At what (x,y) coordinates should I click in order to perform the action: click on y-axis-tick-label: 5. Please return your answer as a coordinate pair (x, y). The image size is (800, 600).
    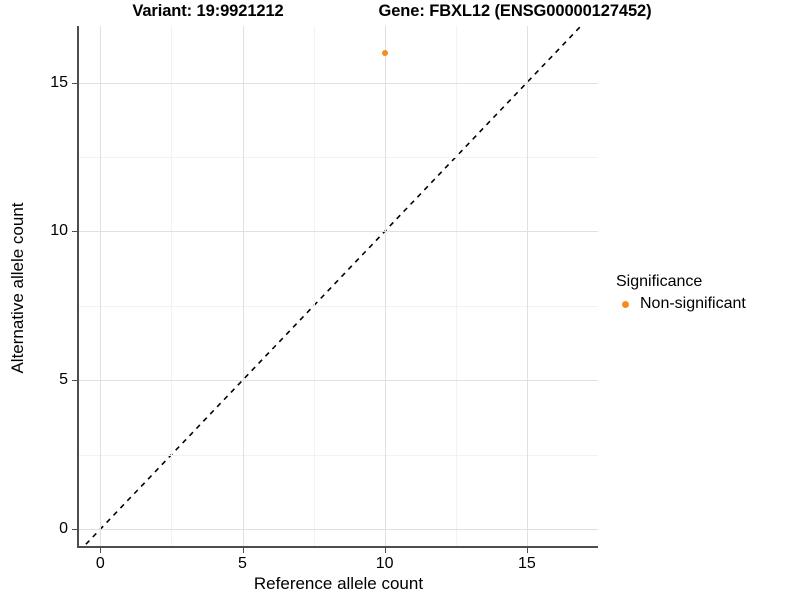
    Looking at the image, I should click on (63, 380).